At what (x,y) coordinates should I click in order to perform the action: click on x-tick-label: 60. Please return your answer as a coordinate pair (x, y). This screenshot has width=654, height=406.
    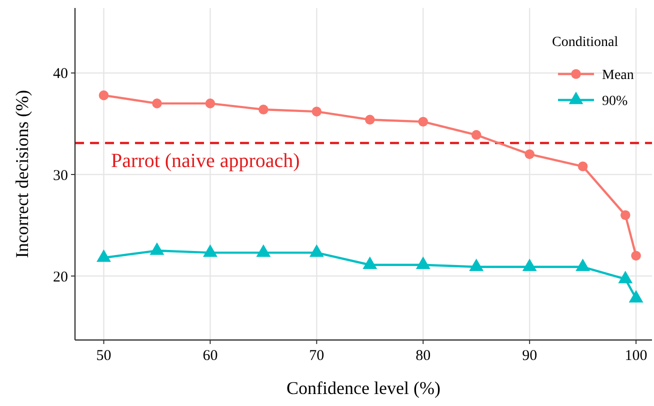
    Looking at the image, I should click on (210, 356).